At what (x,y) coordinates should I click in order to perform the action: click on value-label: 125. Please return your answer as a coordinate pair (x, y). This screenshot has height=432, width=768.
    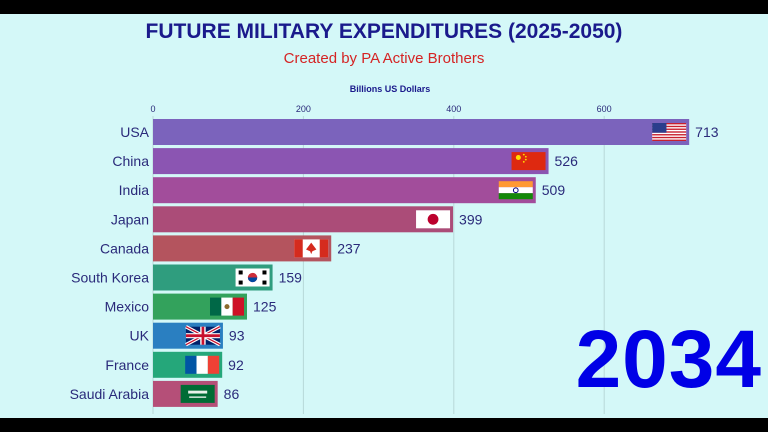
    Looking at the image, I should click on (265, 307).